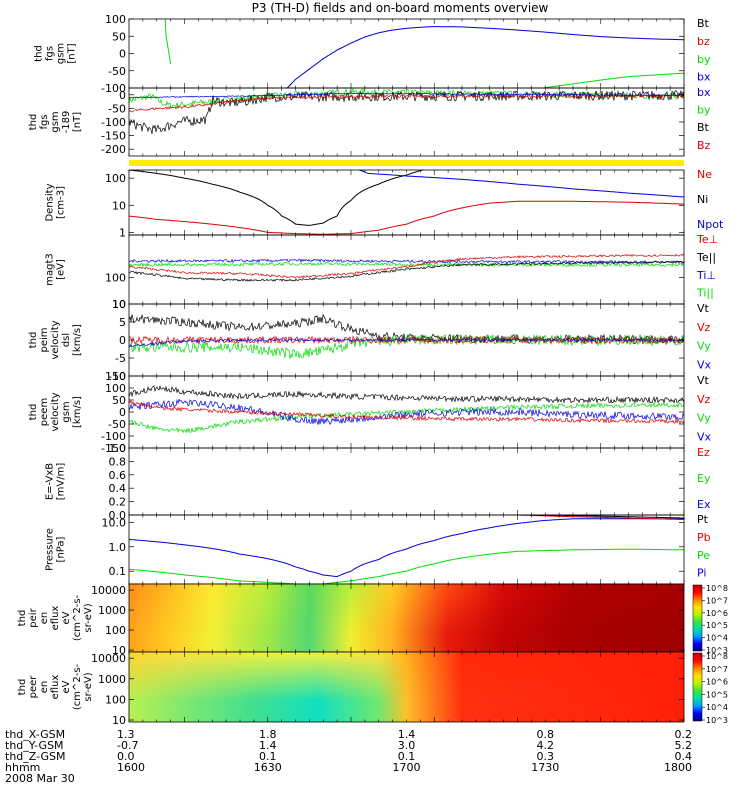 The width and height of the screenshot is (750, 800). I want to click on footer-label: hhmm, so click(22, 767).